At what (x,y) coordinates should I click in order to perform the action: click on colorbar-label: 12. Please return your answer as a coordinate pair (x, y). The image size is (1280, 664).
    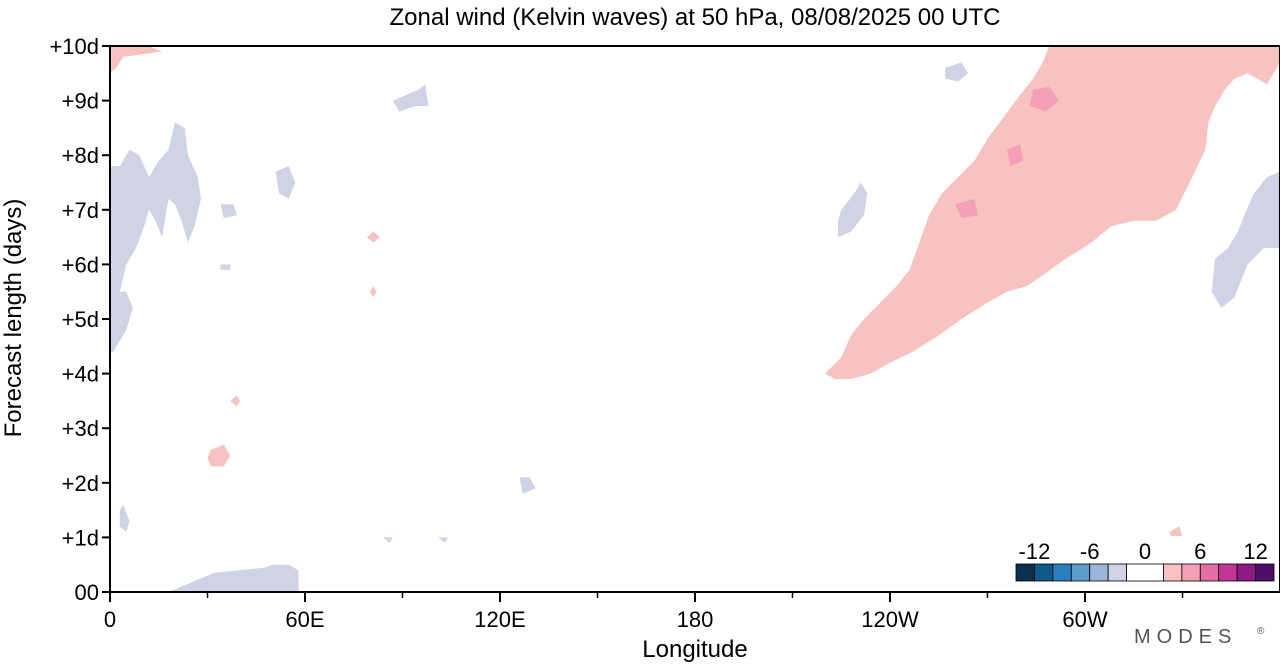
    Looking at the image, I should click on (1255, 551).